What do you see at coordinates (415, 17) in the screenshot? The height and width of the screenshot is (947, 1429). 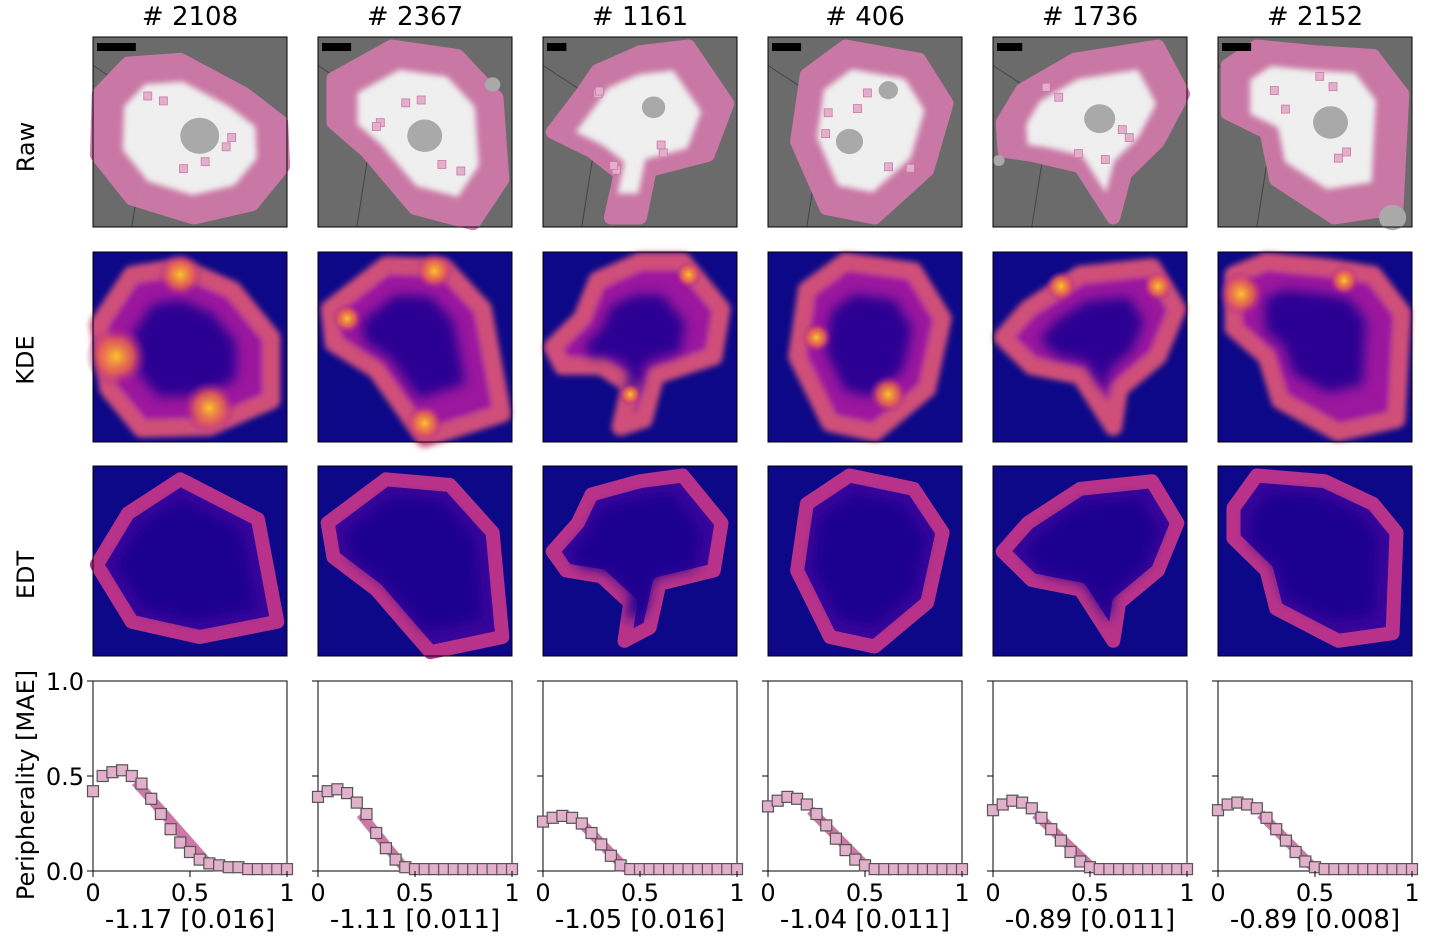 I see `column-title: # 2367` at bounding box center [415, 17].